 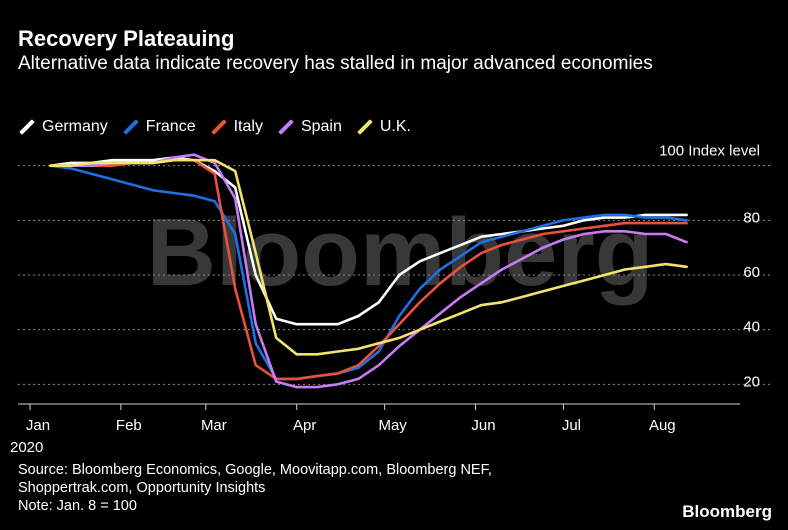 What do you see at coordinates (709, 151) in the screenshot?
I see `y-tick-label-100: 100 Index level` at bounding box center [709, 151].